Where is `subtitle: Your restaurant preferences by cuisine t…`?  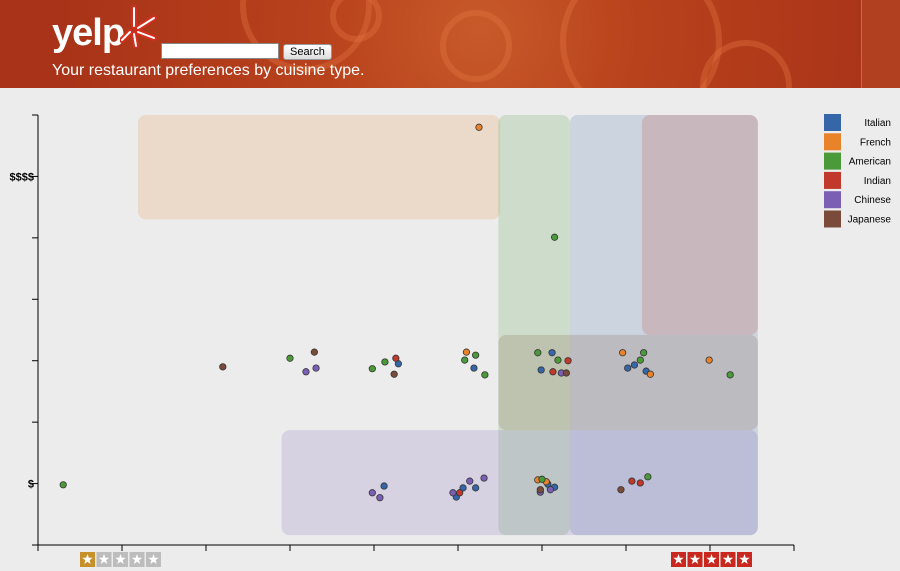
subtitle: Your restaurant preferences by cuisine t… is located at coordinates (208, 70).